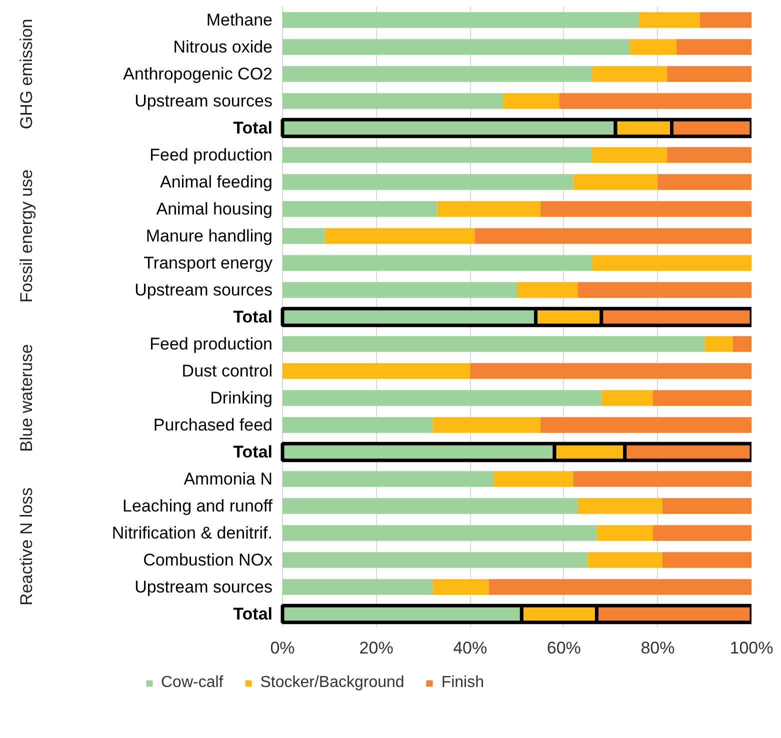 Image resolution: width=781 pixels, height=738 pixels. Describe the element at coordinates (563, 648) in the screenshot. I see `x-tick-label: 60%` at that location.